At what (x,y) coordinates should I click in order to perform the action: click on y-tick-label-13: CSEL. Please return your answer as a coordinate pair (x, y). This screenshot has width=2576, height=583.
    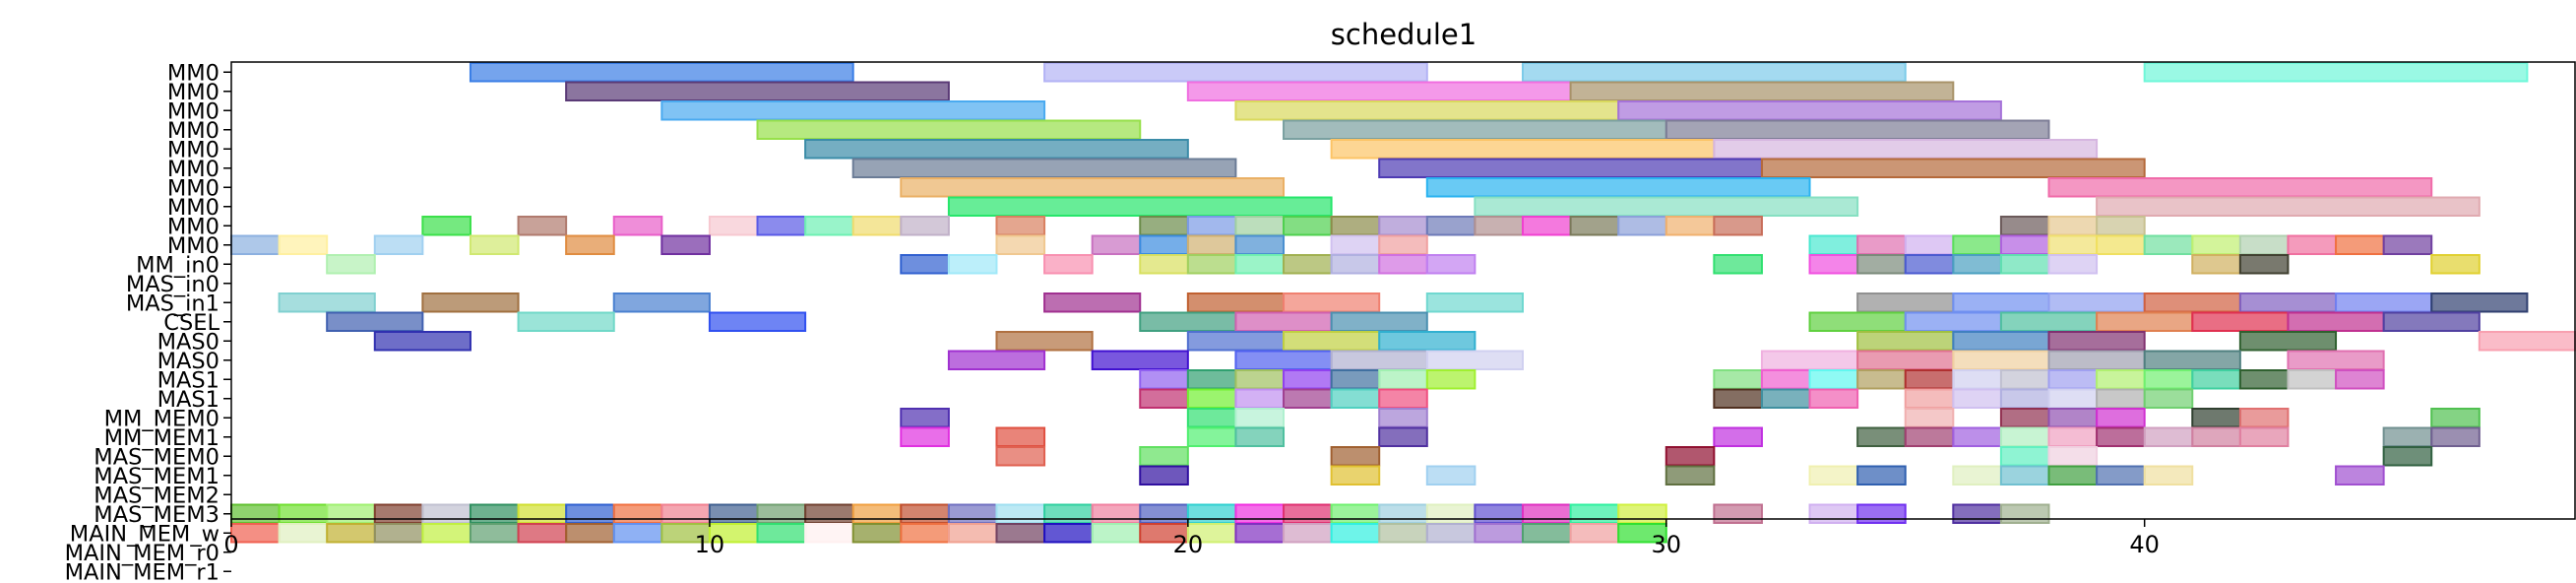
    Looking at the image, I should click on (191, 323).